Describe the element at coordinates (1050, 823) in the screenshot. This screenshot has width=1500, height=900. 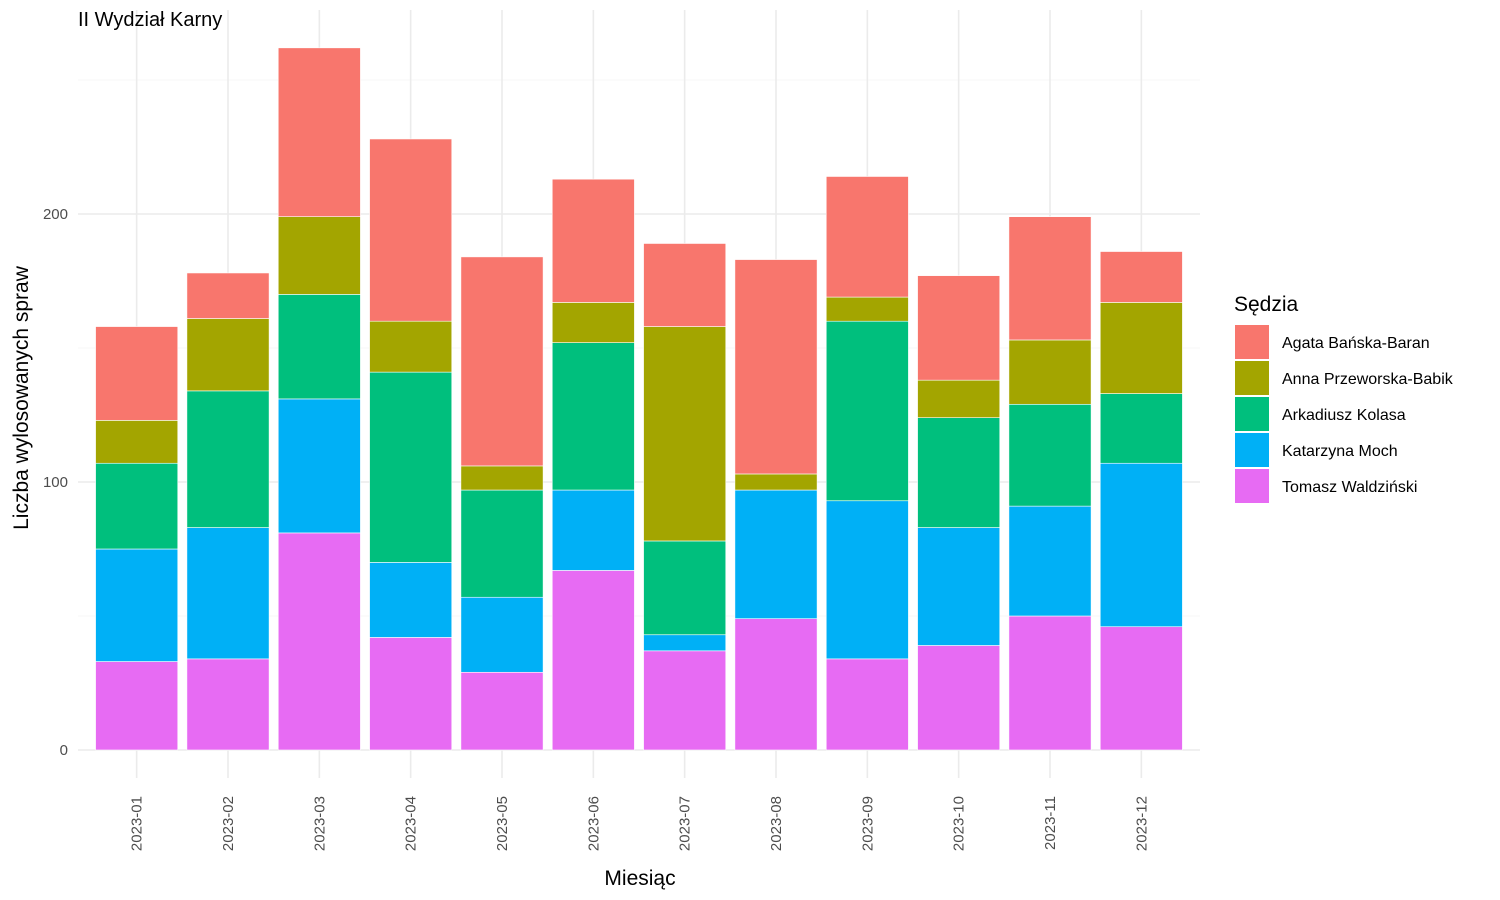
I see `x-tick-label: 2023-11` at that location.